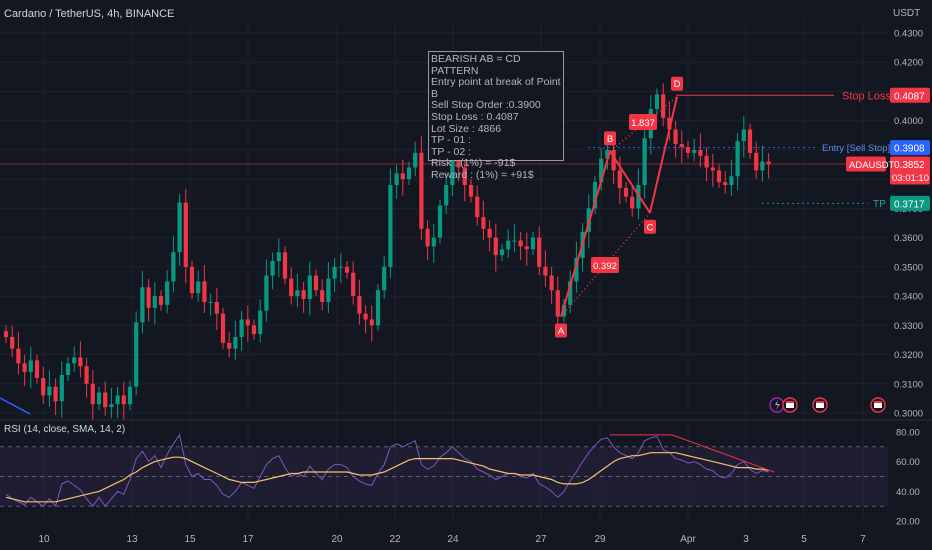  I want to click on tp-label: TP, so click(879, 204).